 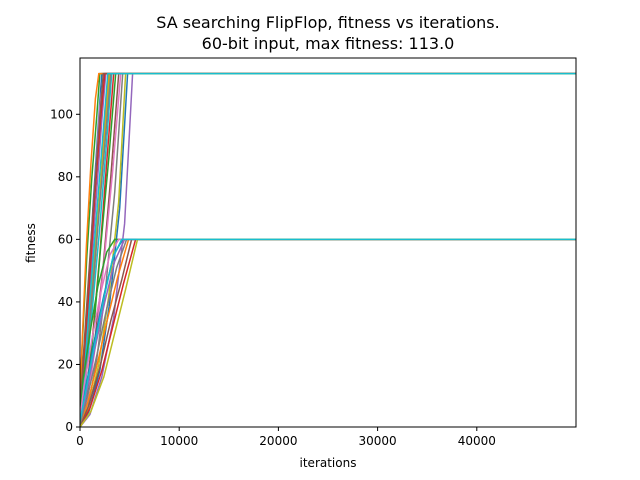 I want to click on y-tick-label: 40, so click(x=65, y=302).